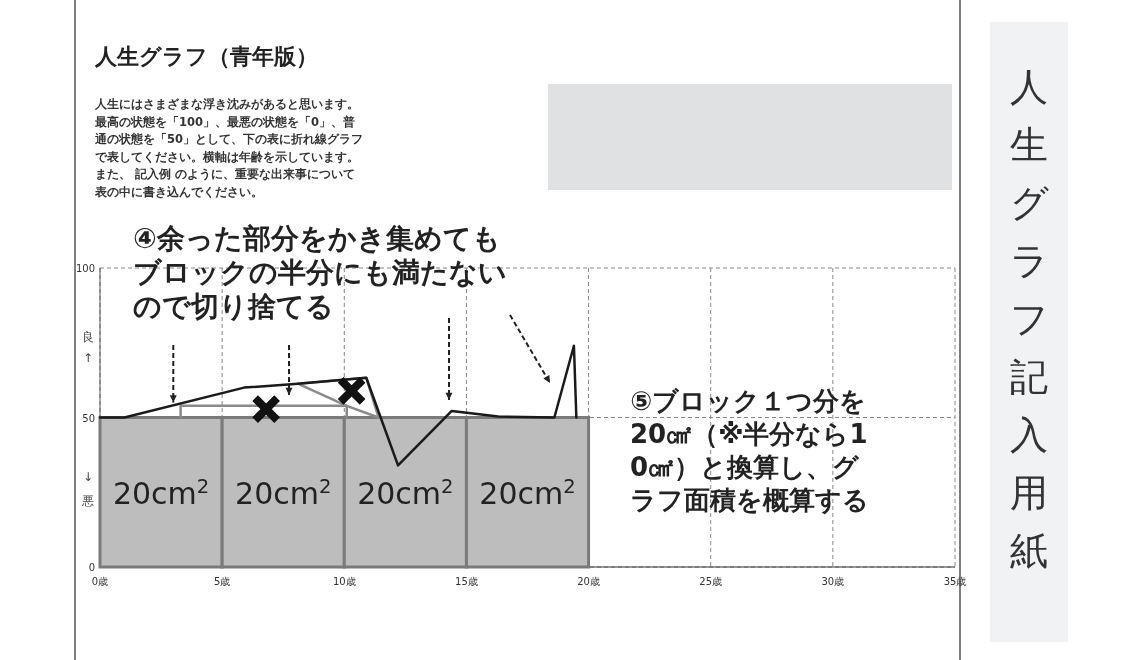  Describe the element at coordinates (85, 268) in the screenshot. I see `y-tick-label: 100` at that location.